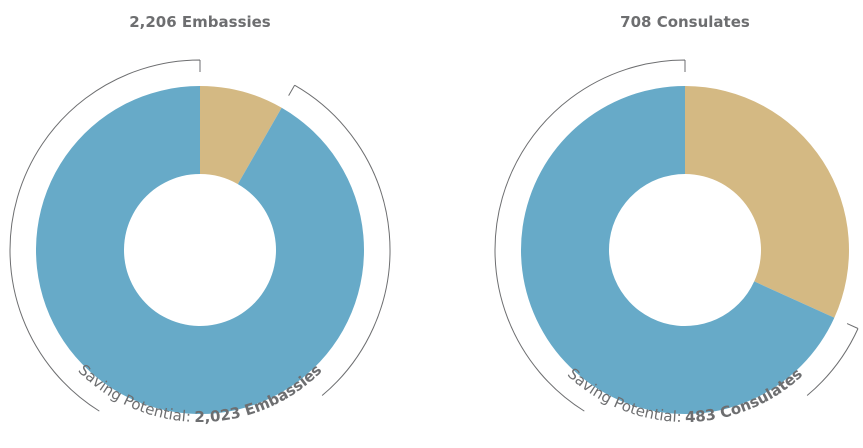 The image size is (863, 448). I want to click on chart-title: 708 Consulates, so click(685, 22).